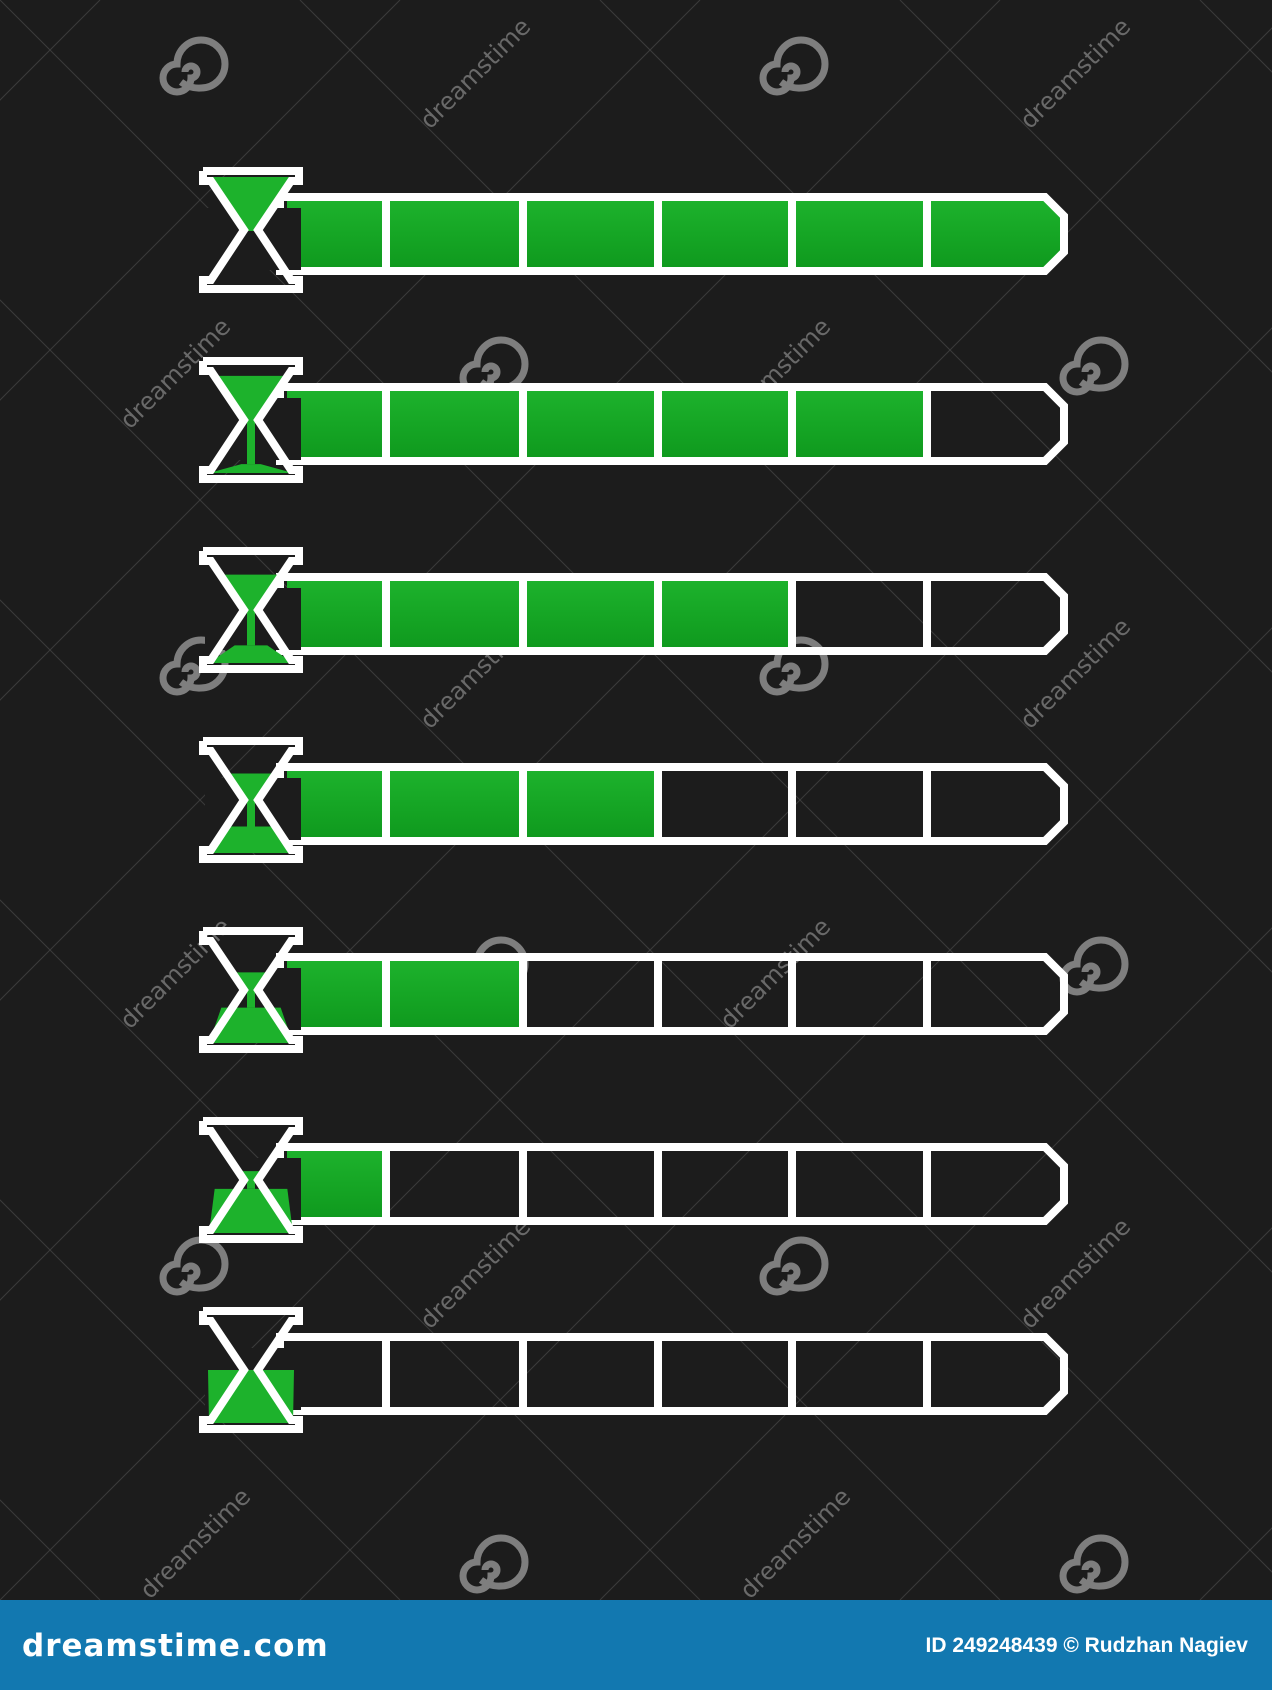 The width and height of the screenshot is (1272, 1690). I want to click on footer-logo: dreamstime.com, so click(175, 1646).